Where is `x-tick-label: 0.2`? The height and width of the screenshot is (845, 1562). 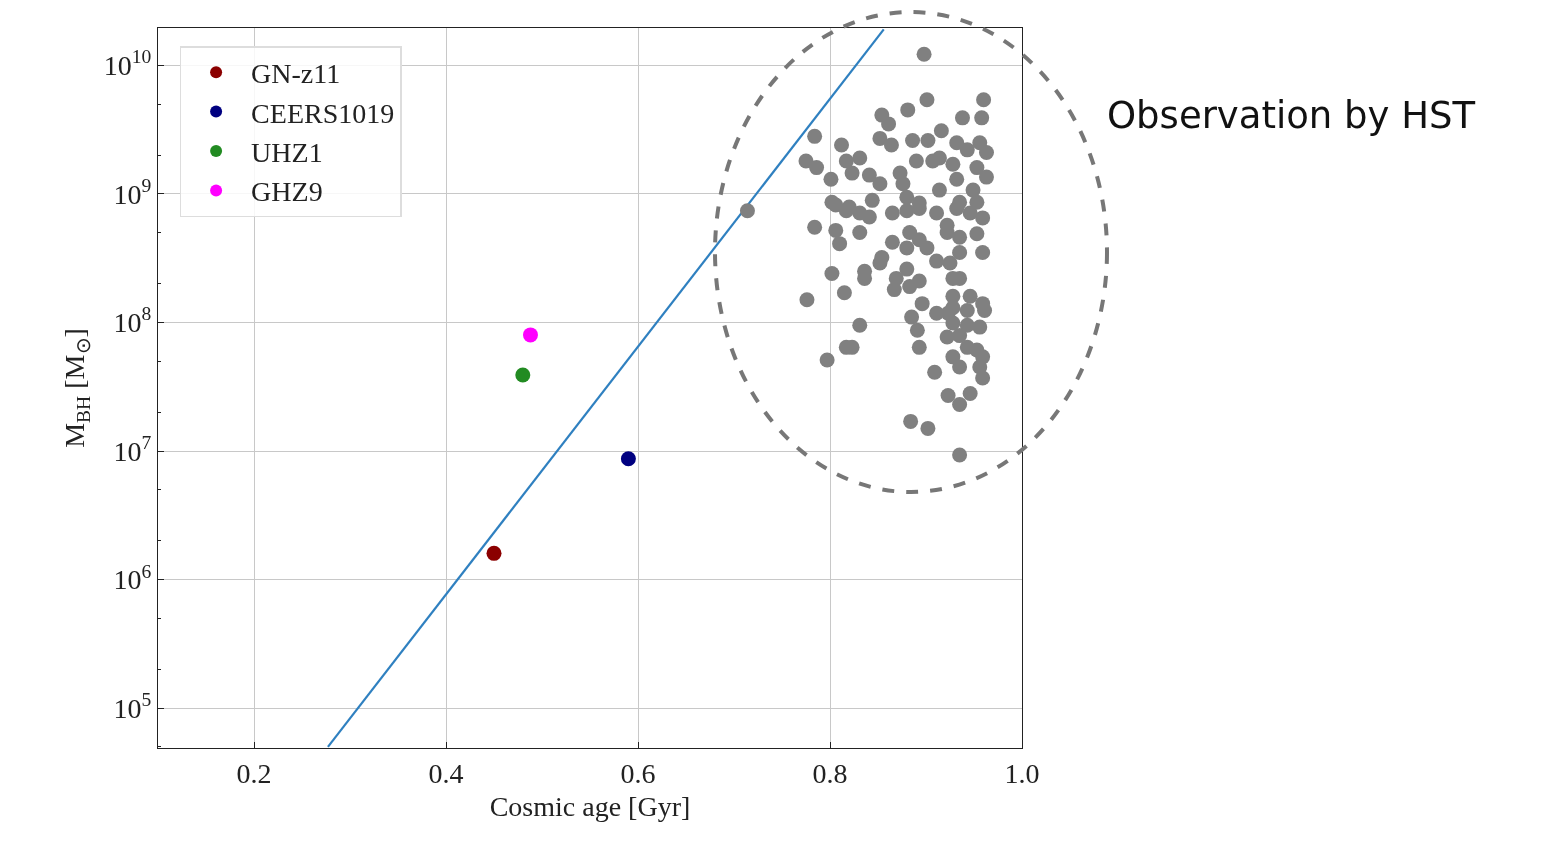 x-tick-label: 0.2 is located at coordinates (254, 773).